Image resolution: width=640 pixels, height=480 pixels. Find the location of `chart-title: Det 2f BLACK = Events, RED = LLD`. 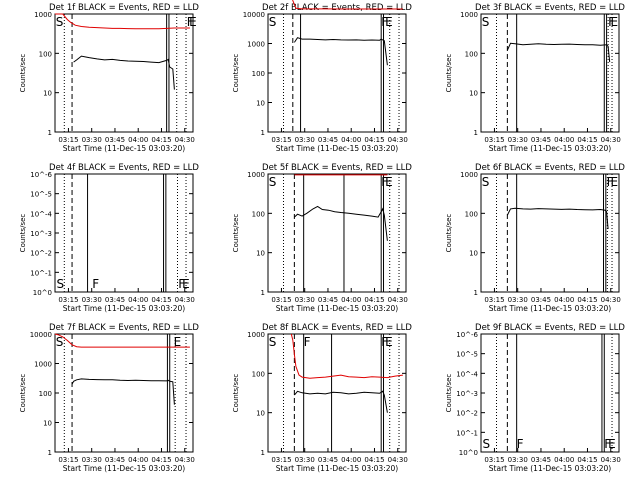

chart-title: Det 2f BLACK = Events, RED = LLD is located at coordinates (337, 8).